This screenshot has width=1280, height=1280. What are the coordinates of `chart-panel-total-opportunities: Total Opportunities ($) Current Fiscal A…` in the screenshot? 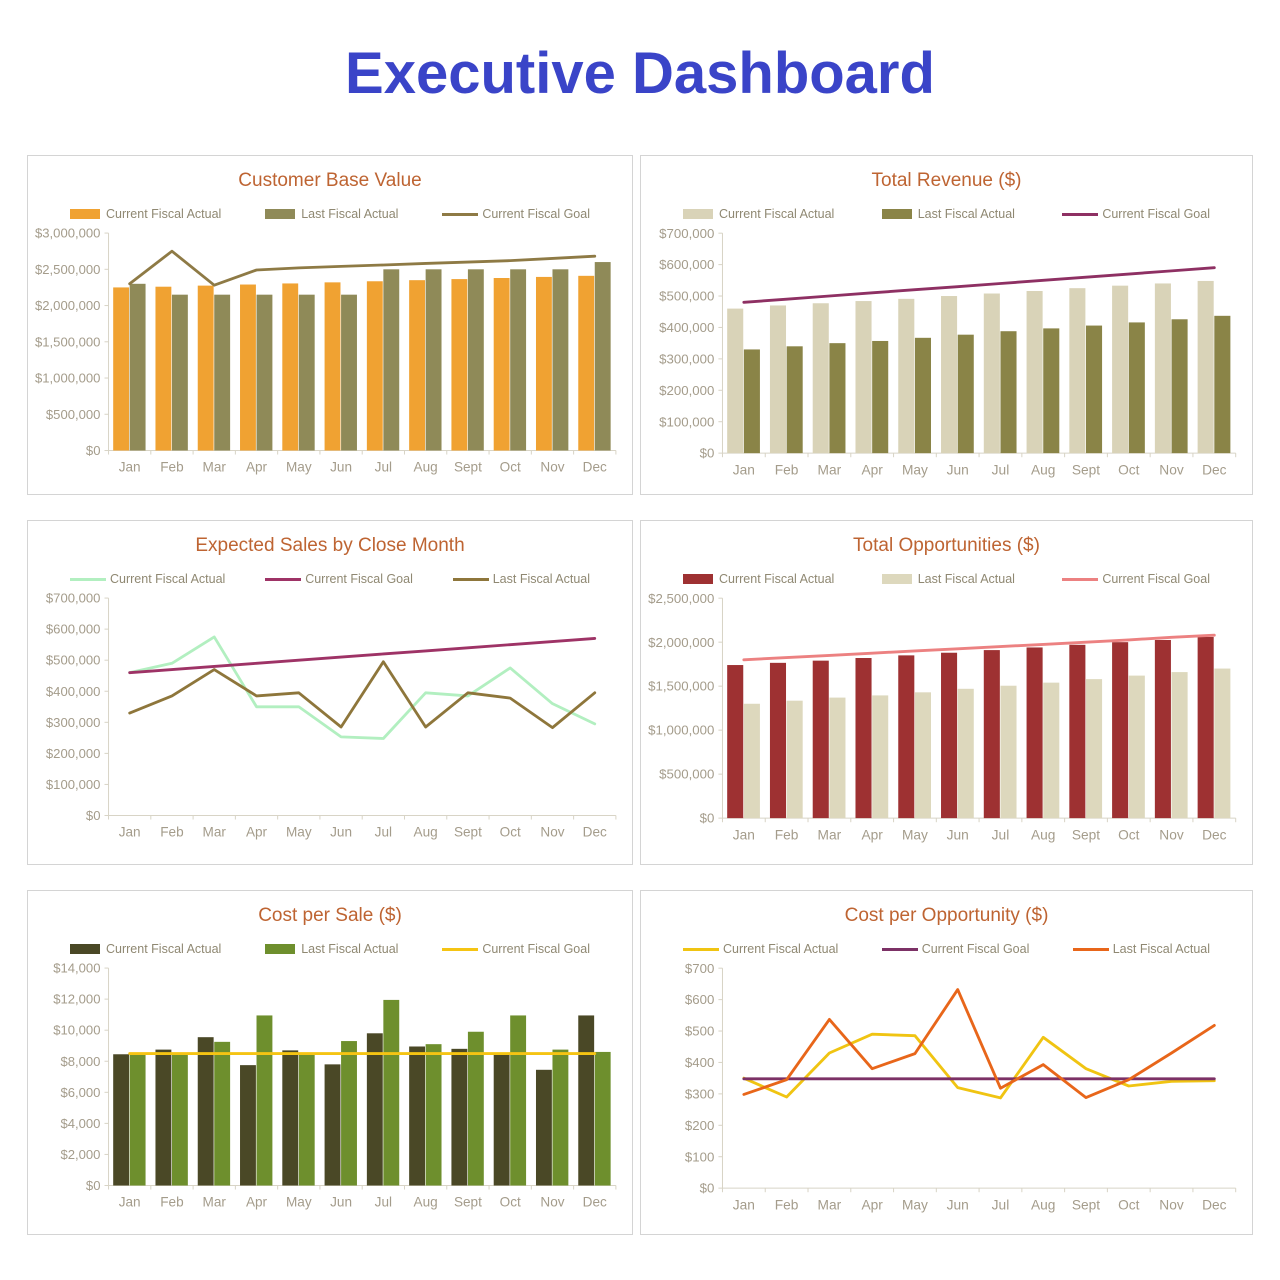 It's located at (946, 692).